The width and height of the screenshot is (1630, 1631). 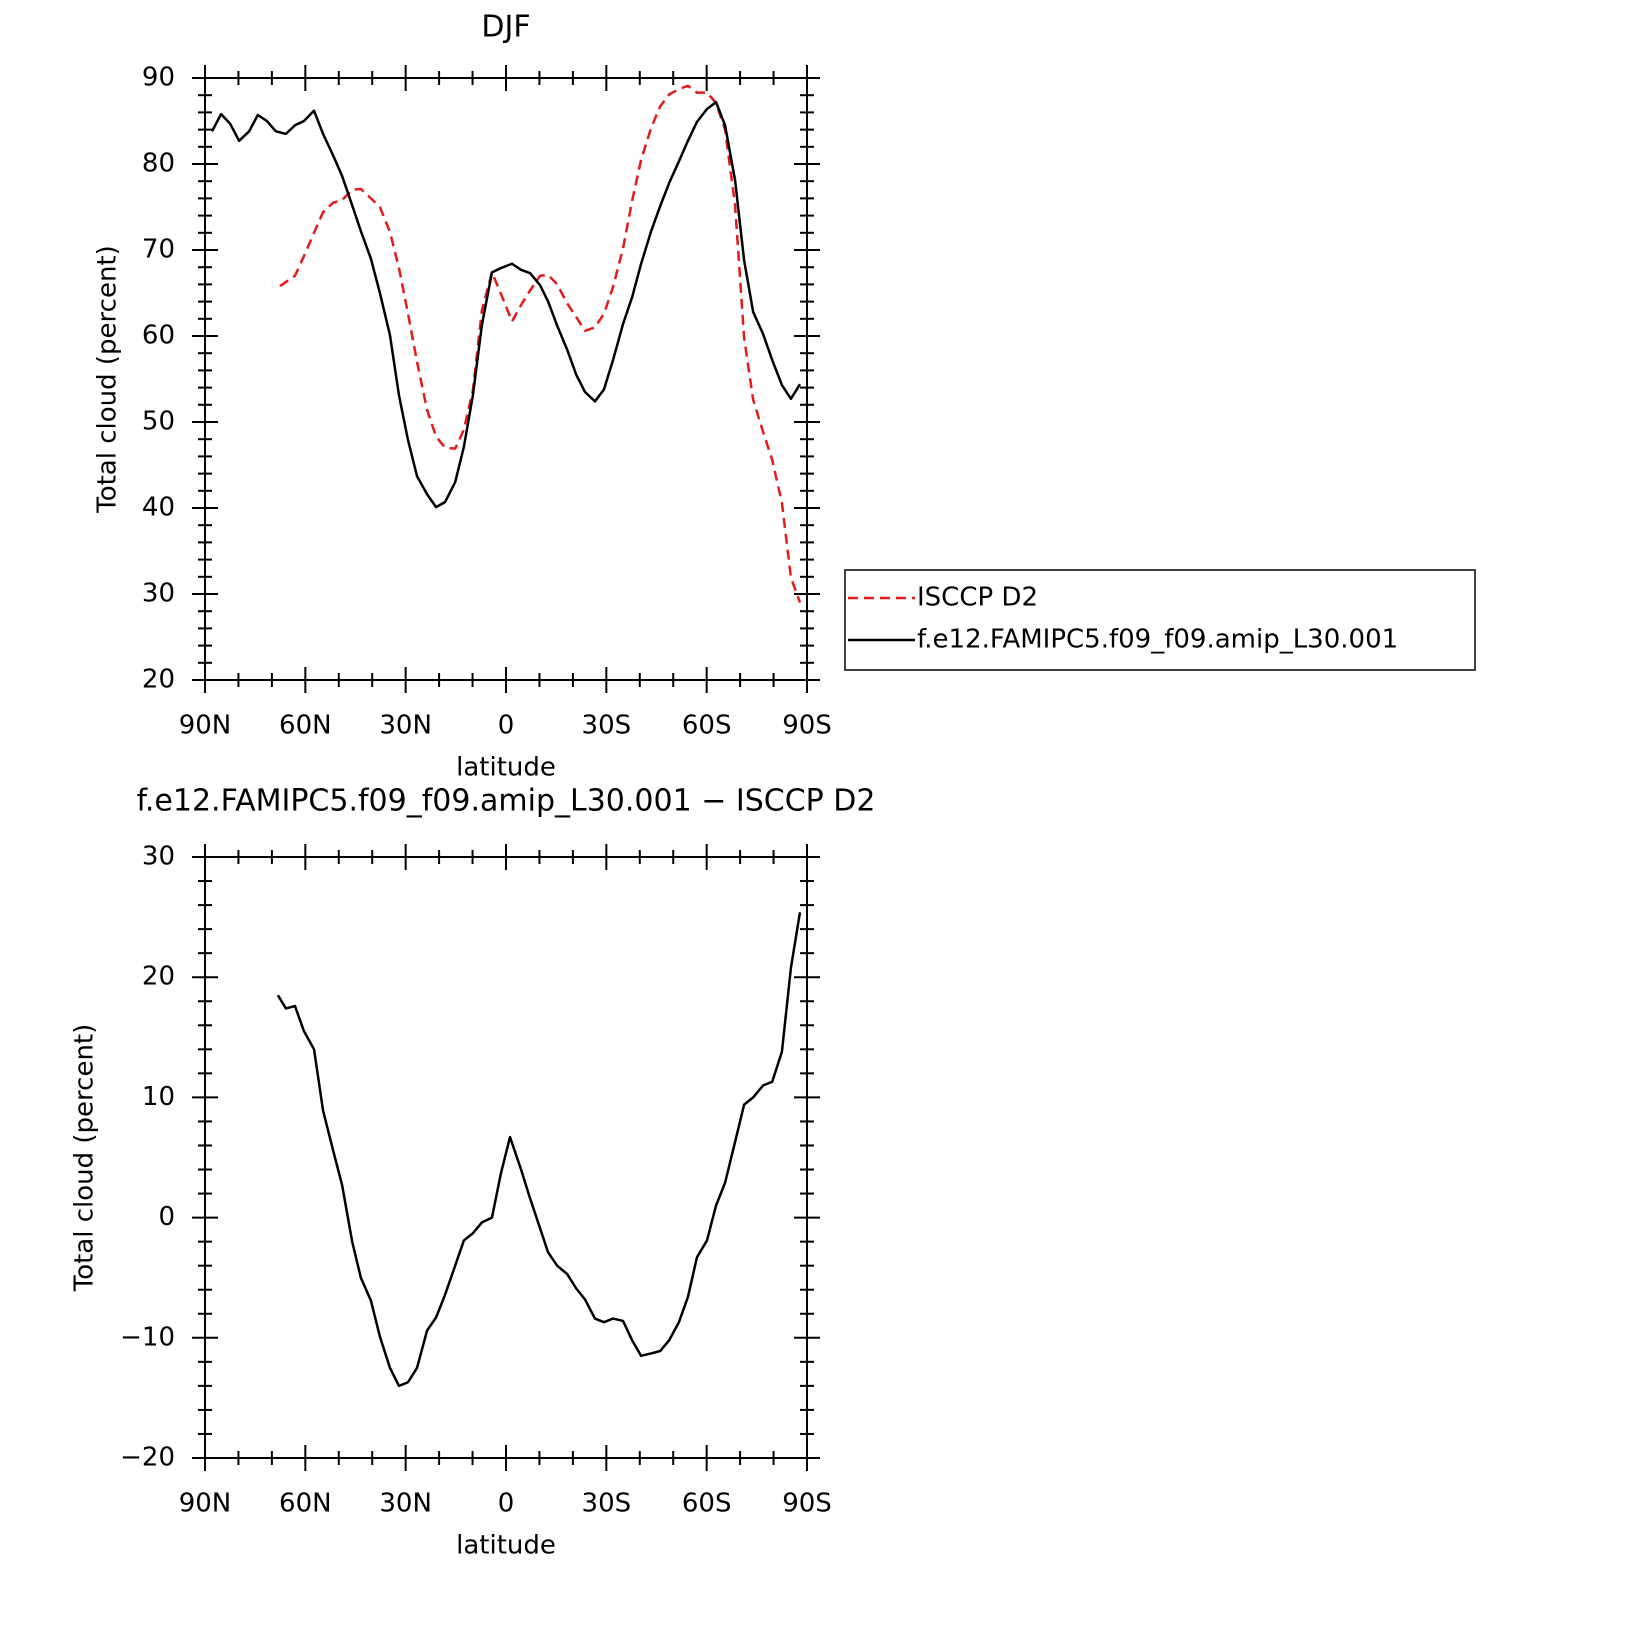 What do you see at coordinates (158, 508) in the screenshot?
I see `y-tick-label: 40` at bounding box center [158, 508].